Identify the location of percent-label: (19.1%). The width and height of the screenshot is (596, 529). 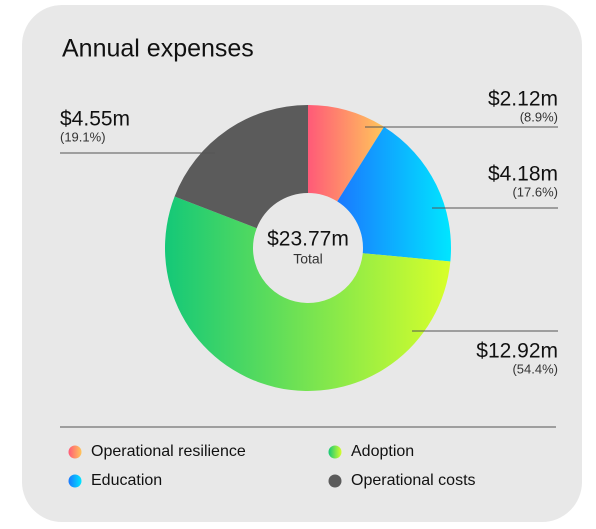
(83, 136).